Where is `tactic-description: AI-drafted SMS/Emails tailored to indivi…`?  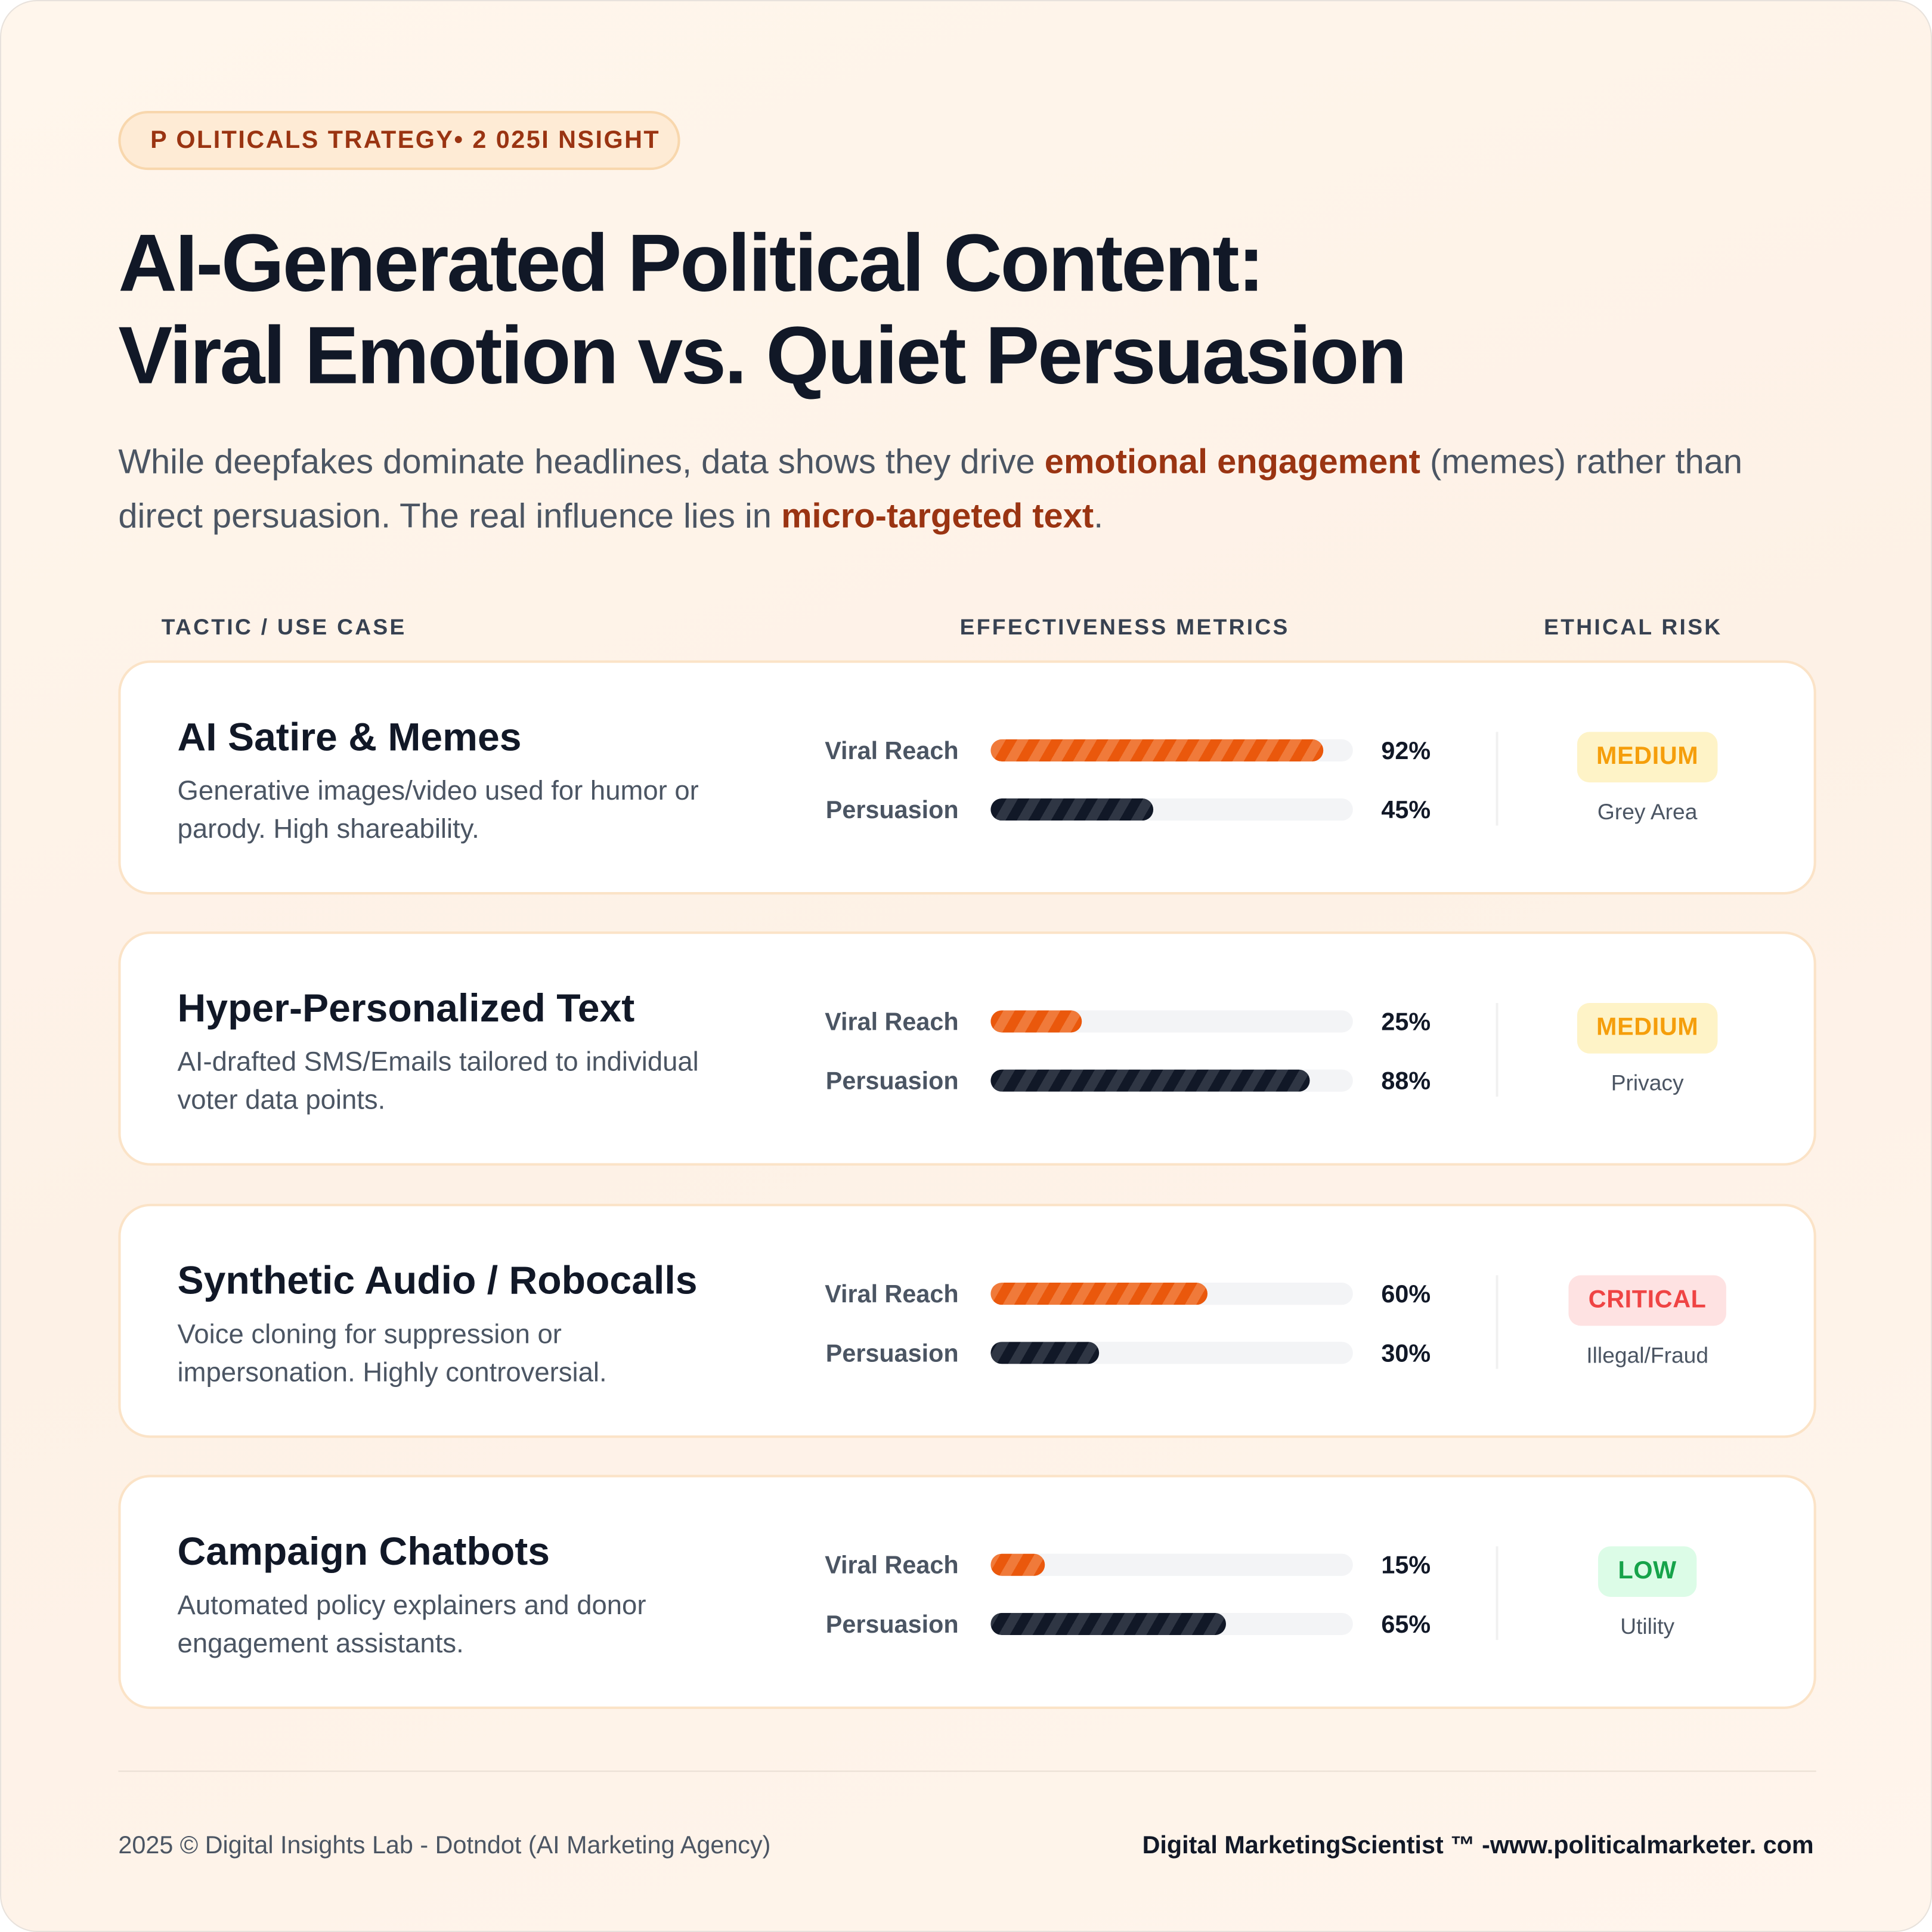
tactic-description: AI-drafted SMS/Emails tailored to indivi… is located at coordinates (438, 1081).